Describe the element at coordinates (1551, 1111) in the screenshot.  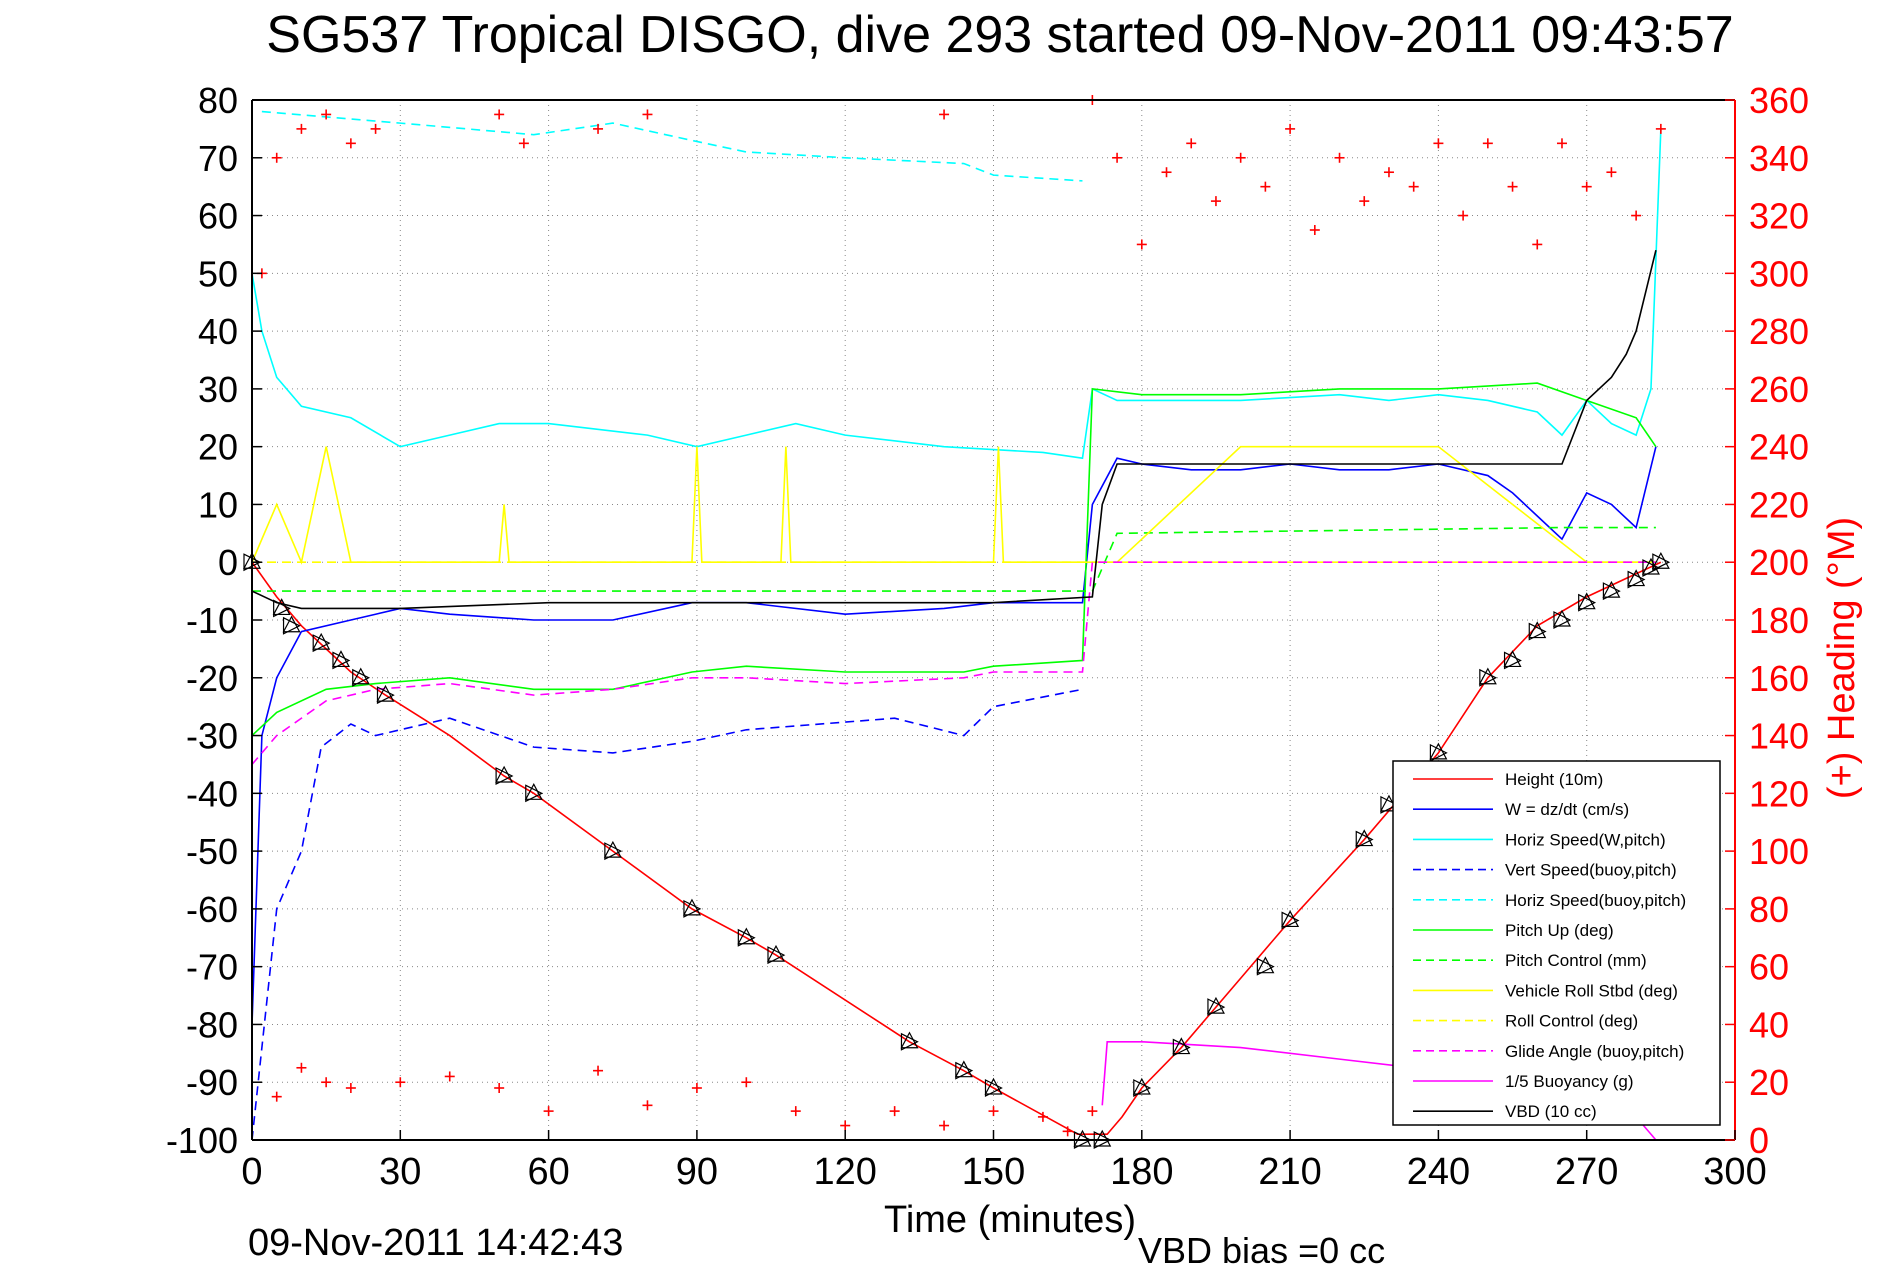
I see `legend-label: VBD (10 cc)` at that location.